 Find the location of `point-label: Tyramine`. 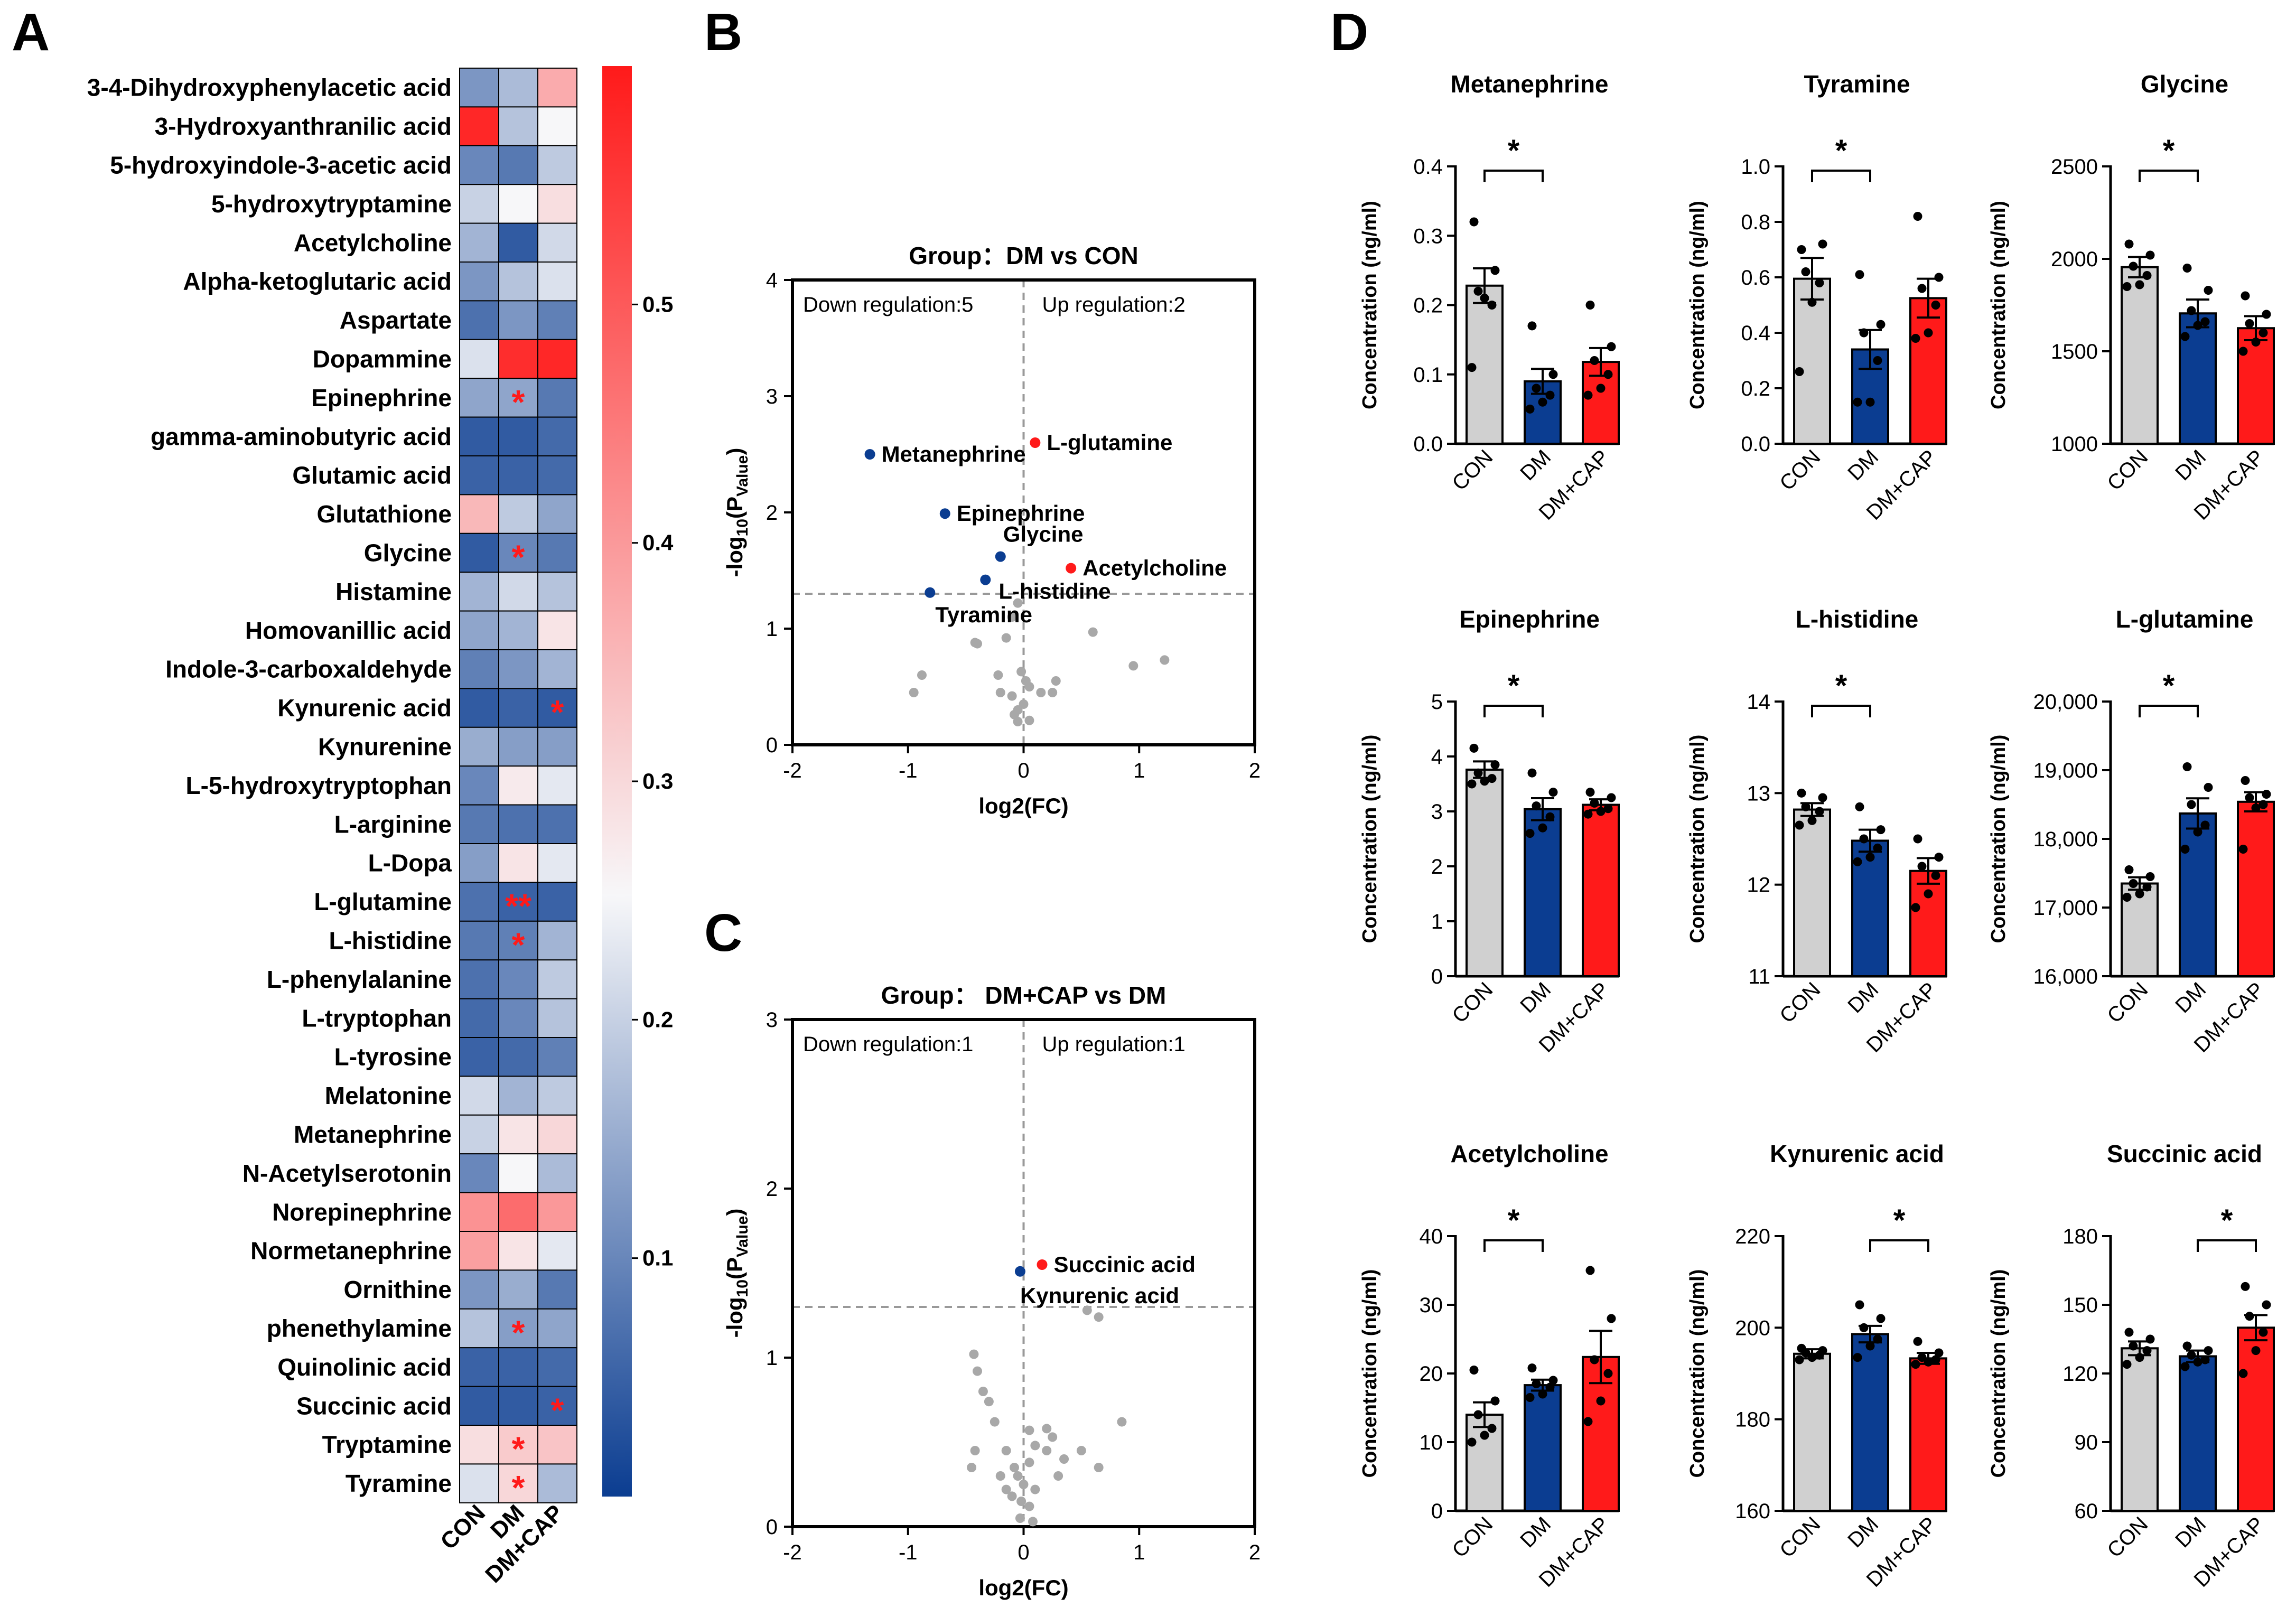

point-label: Tyramine is located at coordinates (983, 614).